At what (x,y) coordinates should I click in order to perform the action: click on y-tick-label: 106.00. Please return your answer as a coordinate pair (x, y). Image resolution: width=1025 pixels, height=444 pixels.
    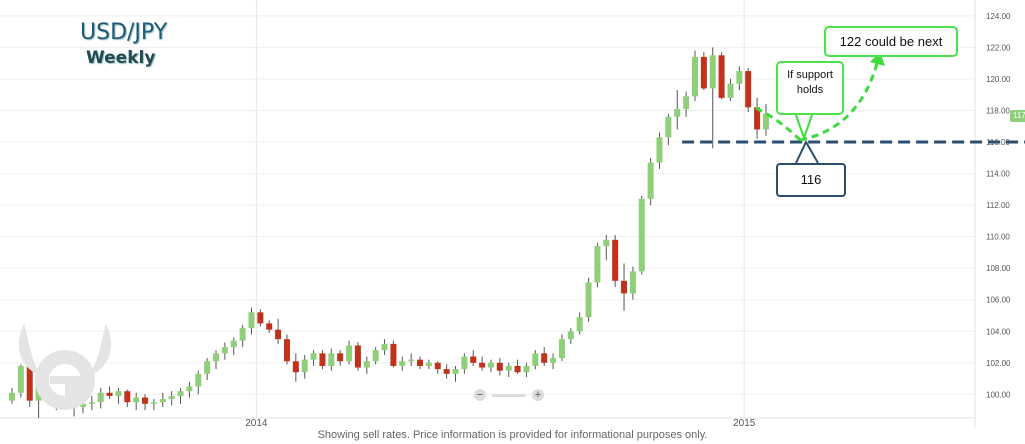
    Looking at the image, I should click on (998, 300).